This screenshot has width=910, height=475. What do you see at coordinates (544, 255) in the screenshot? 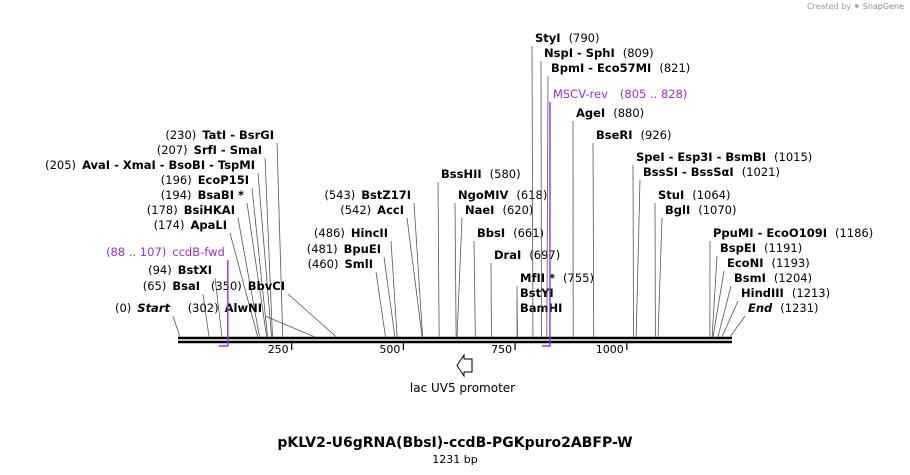
I see `site-coordinate: (697)` at bounding box center [544, 255].